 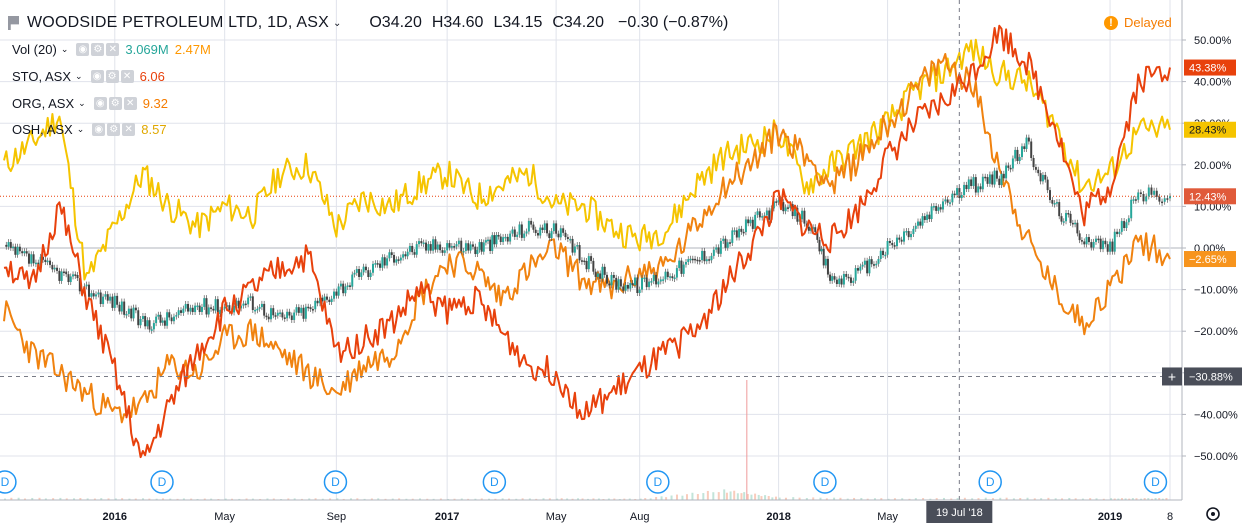 I want to click on crosshair-plus-box, so click(x=1172, y=376).